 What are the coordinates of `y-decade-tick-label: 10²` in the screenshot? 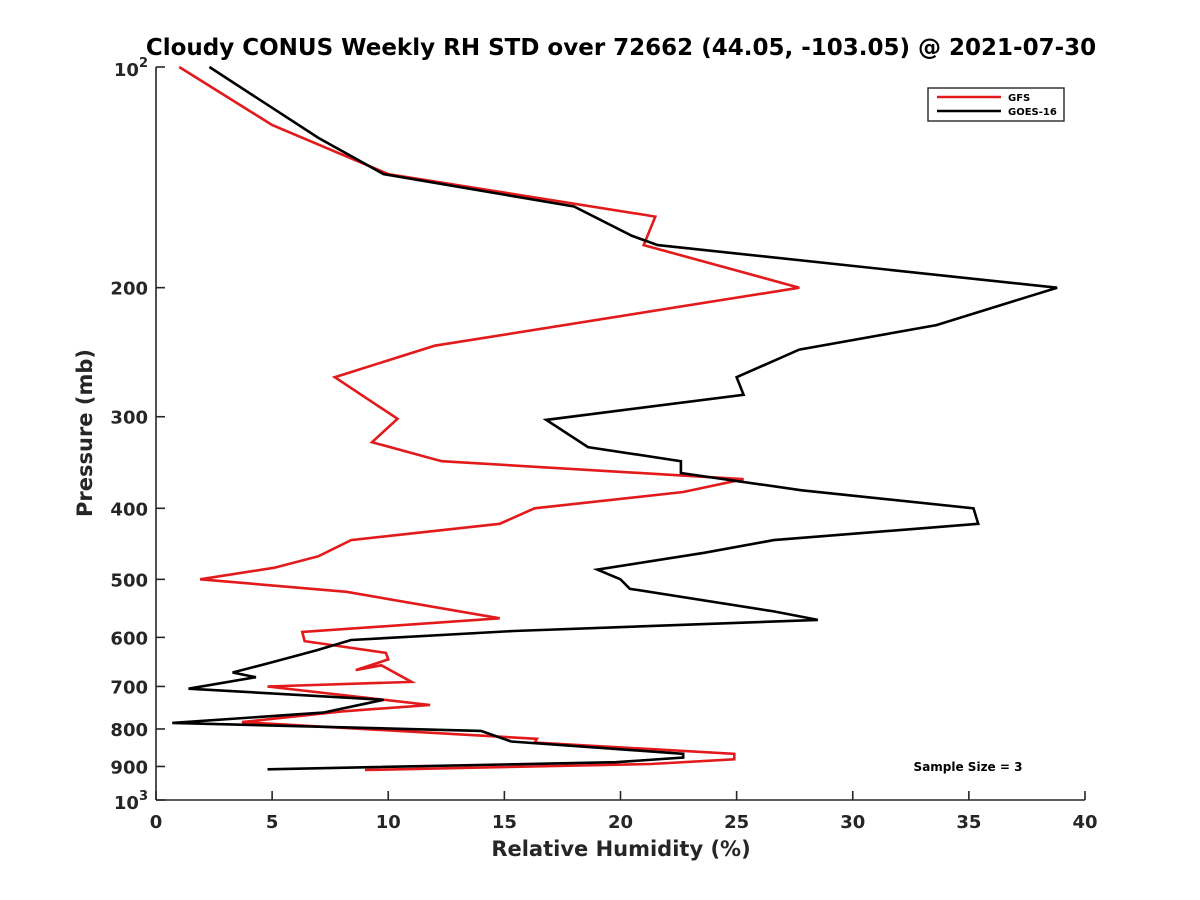 It's located at (131, 68).